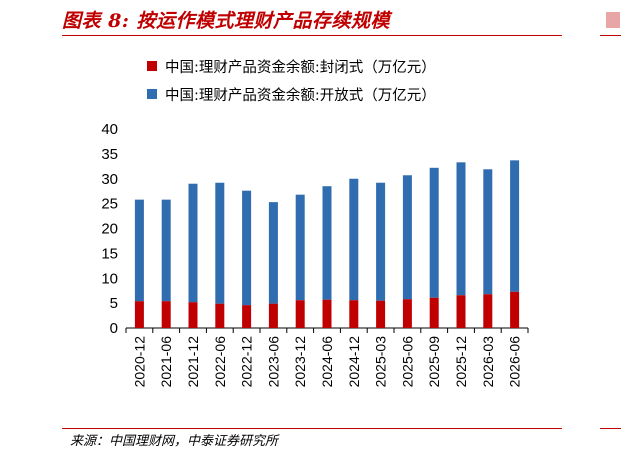 This screenshot has height=457, width=621. Describe the element at coordinates (461, 362) in the screenshot. I see `x-tick-label: 2025-12` at that location.